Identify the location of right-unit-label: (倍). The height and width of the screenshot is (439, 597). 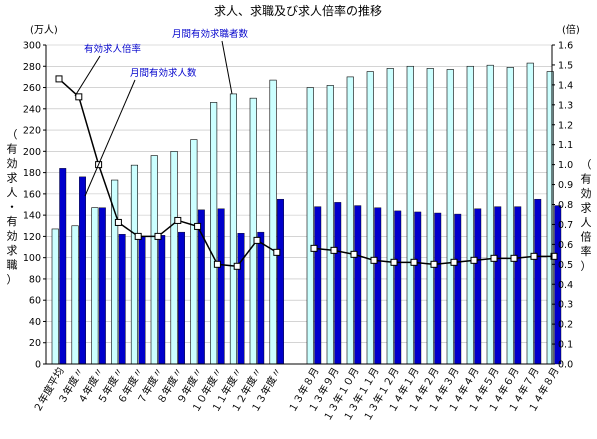
(571, 29).